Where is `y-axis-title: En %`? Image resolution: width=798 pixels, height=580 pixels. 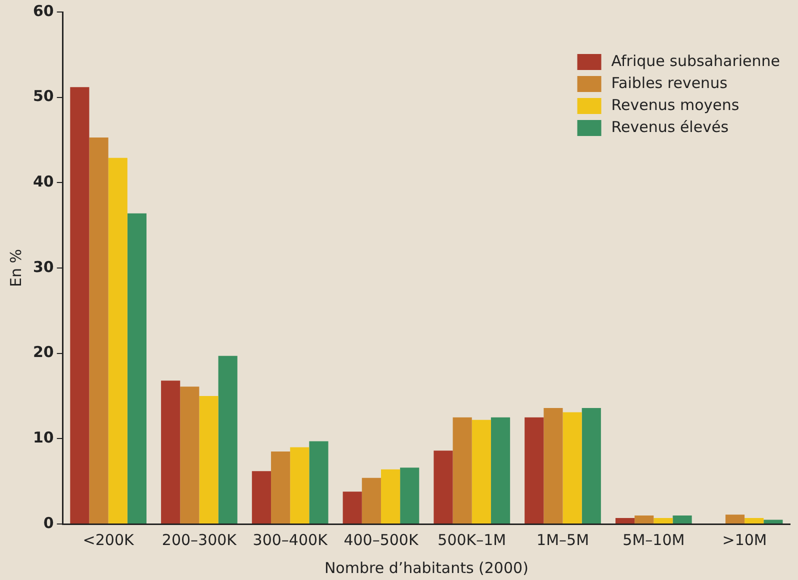
y-axis-title: En % is located at coordinates (15, 268).